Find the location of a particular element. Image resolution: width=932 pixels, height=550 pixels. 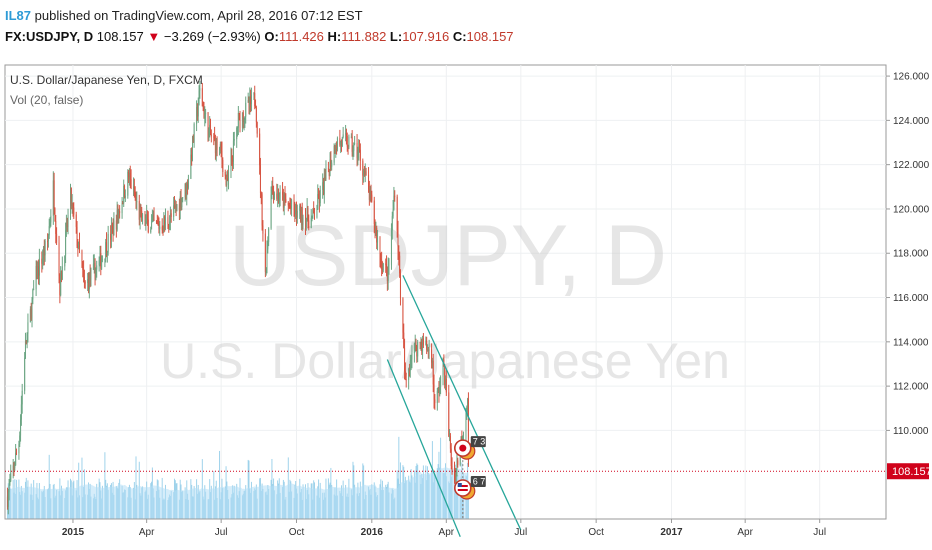

close-label: C: is located at coordinates (459, 36).